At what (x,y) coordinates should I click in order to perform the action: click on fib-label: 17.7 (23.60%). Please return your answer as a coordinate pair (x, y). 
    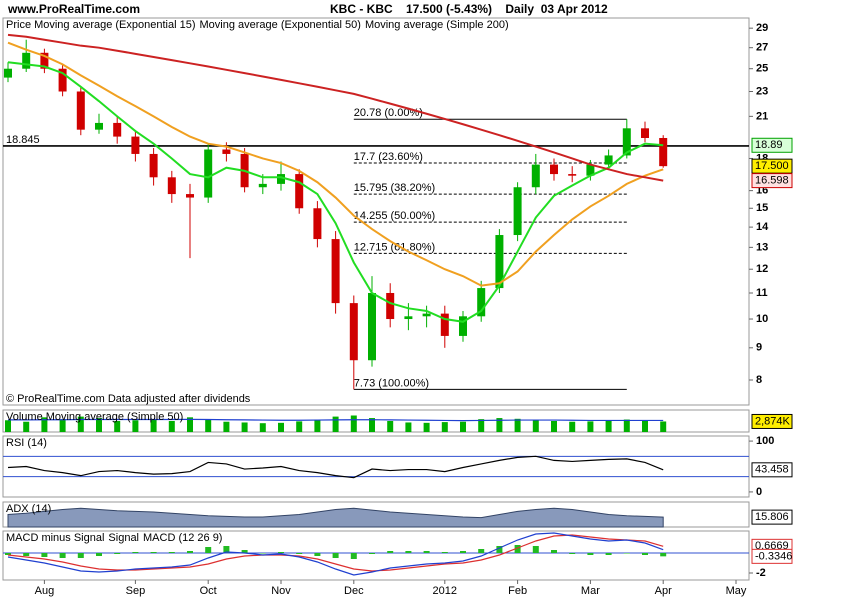
    Looking at the image, I should click on (388, 157).